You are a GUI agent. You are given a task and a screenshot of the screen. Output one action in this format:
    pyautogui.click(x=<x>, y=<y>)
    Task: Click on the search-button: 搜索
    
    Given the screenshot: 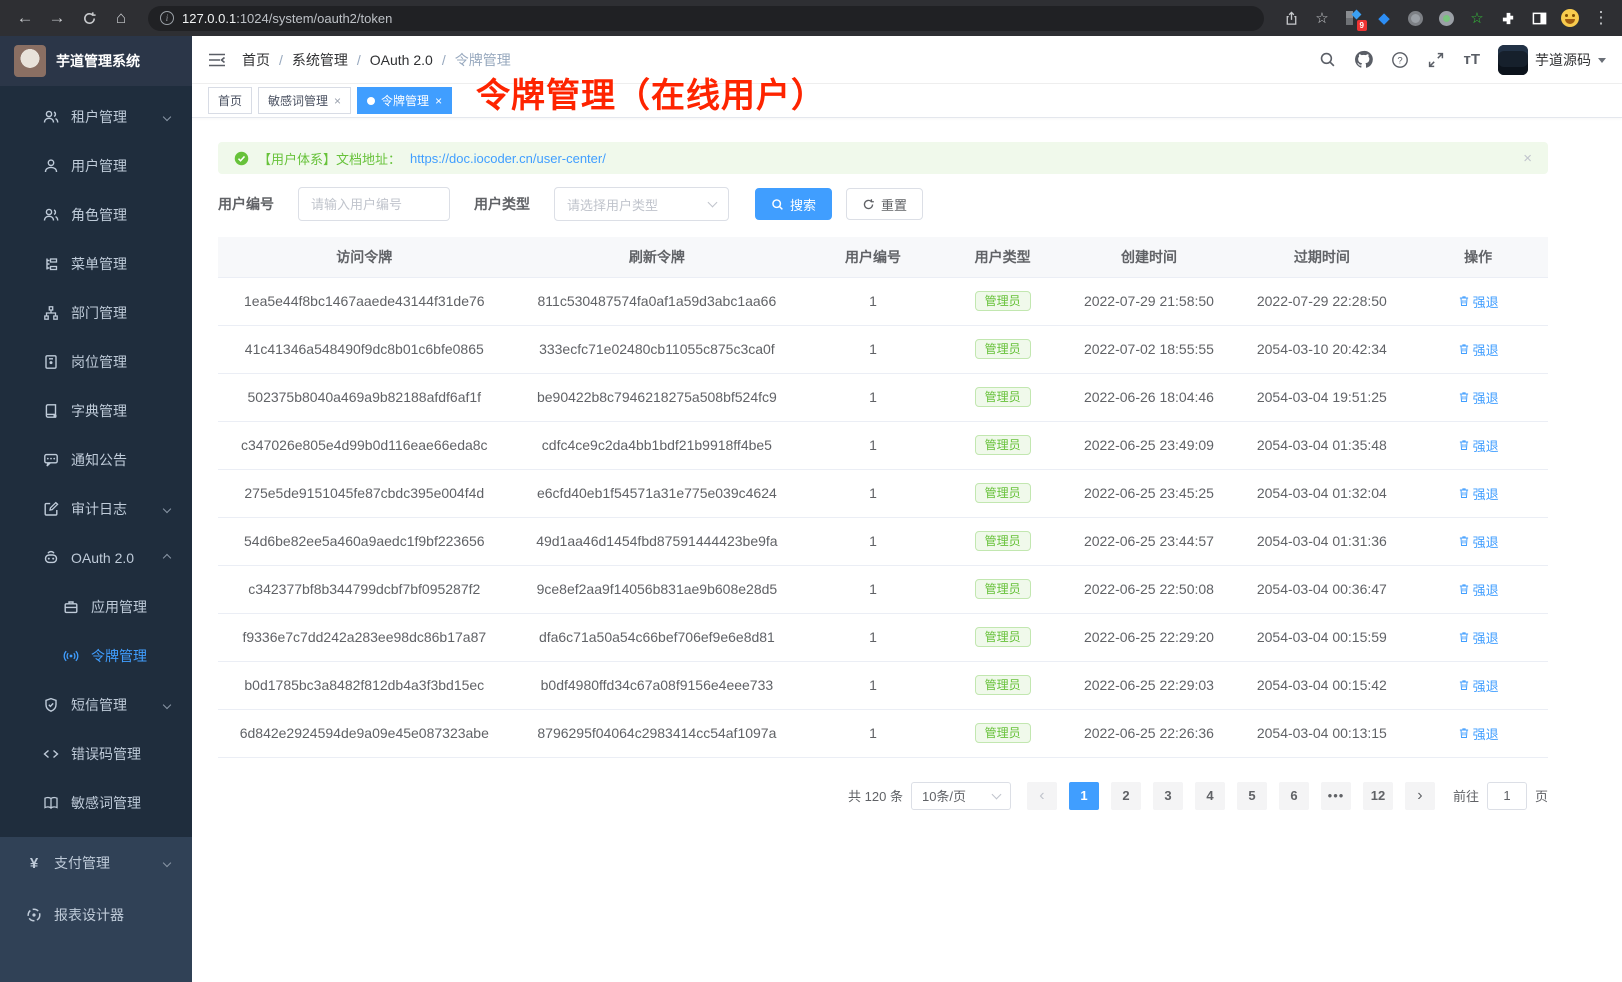 What is the action you would take?
    pyautogui.click(x=794, y=204)
    